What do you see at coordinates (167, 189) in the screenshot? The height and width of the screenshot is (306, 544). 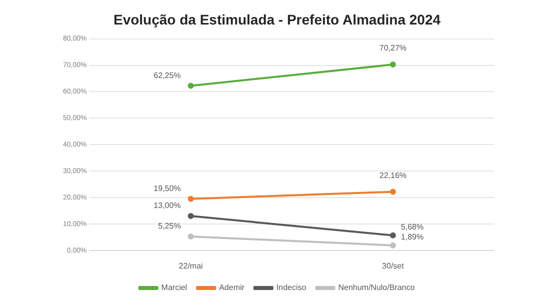 I see `data-label: 19,50%` at bounding box center [167, 189].